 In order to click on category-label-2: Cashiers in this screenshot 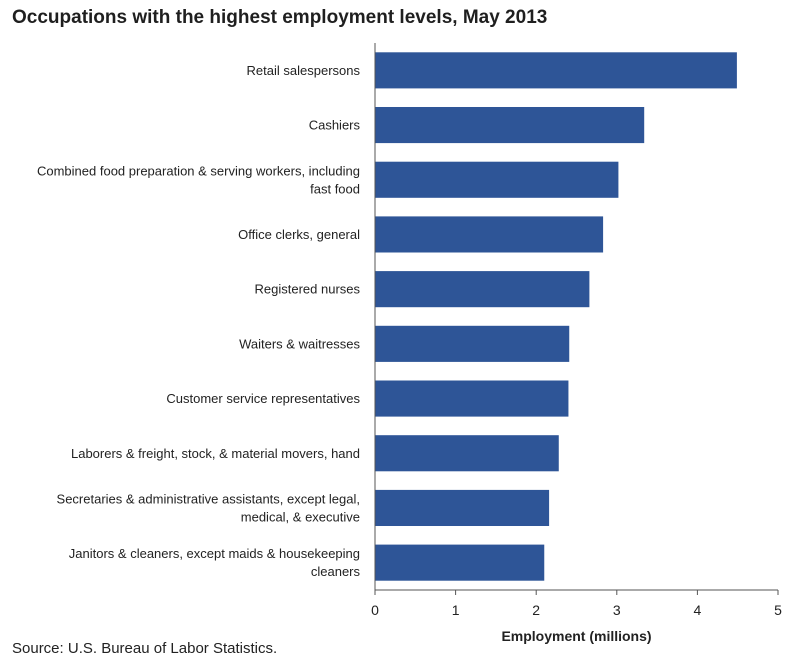, I will do `click(335, 125)`.